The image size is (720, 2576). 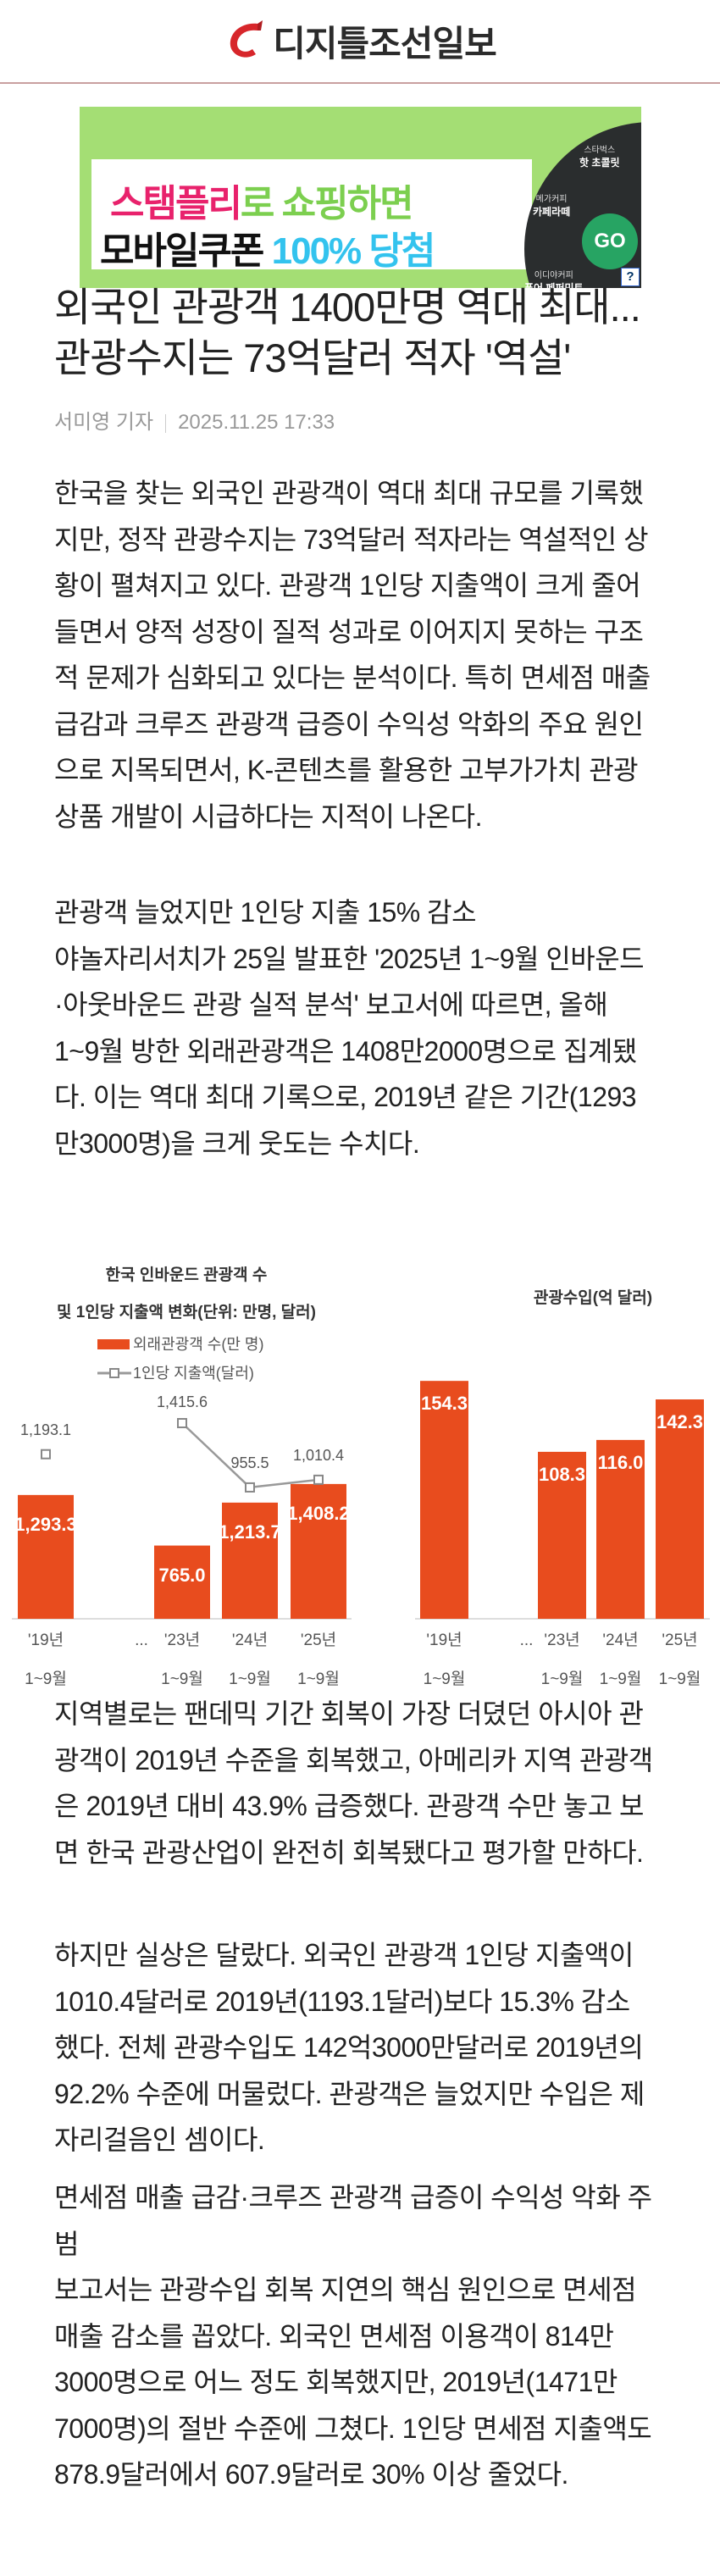 What do you see at coordinates (311, 2474) in the screenshot?
I see `paragraph-line: 878.9달러에서 607.9달러로 30% 이상 줄었다.` at bounding box center [311, 2474].